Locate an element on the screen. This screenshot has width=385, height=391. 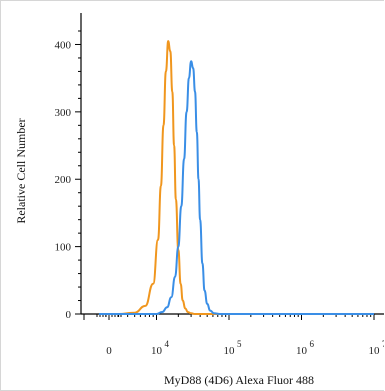
y-tick-label: 200 is located at coordinates (63, 180).